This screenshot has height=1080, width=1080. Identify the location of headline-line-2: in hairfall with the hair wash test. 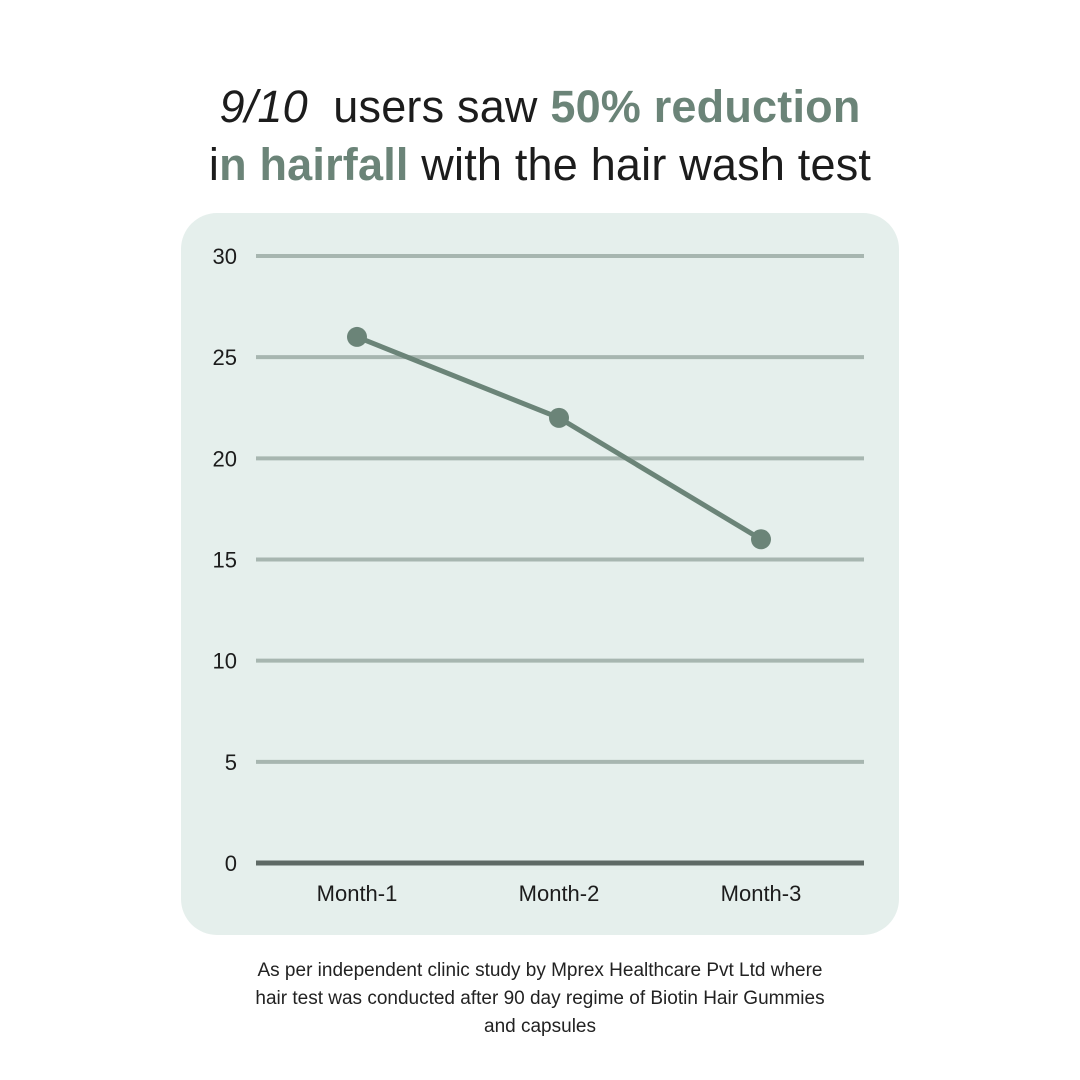
(540, 165).